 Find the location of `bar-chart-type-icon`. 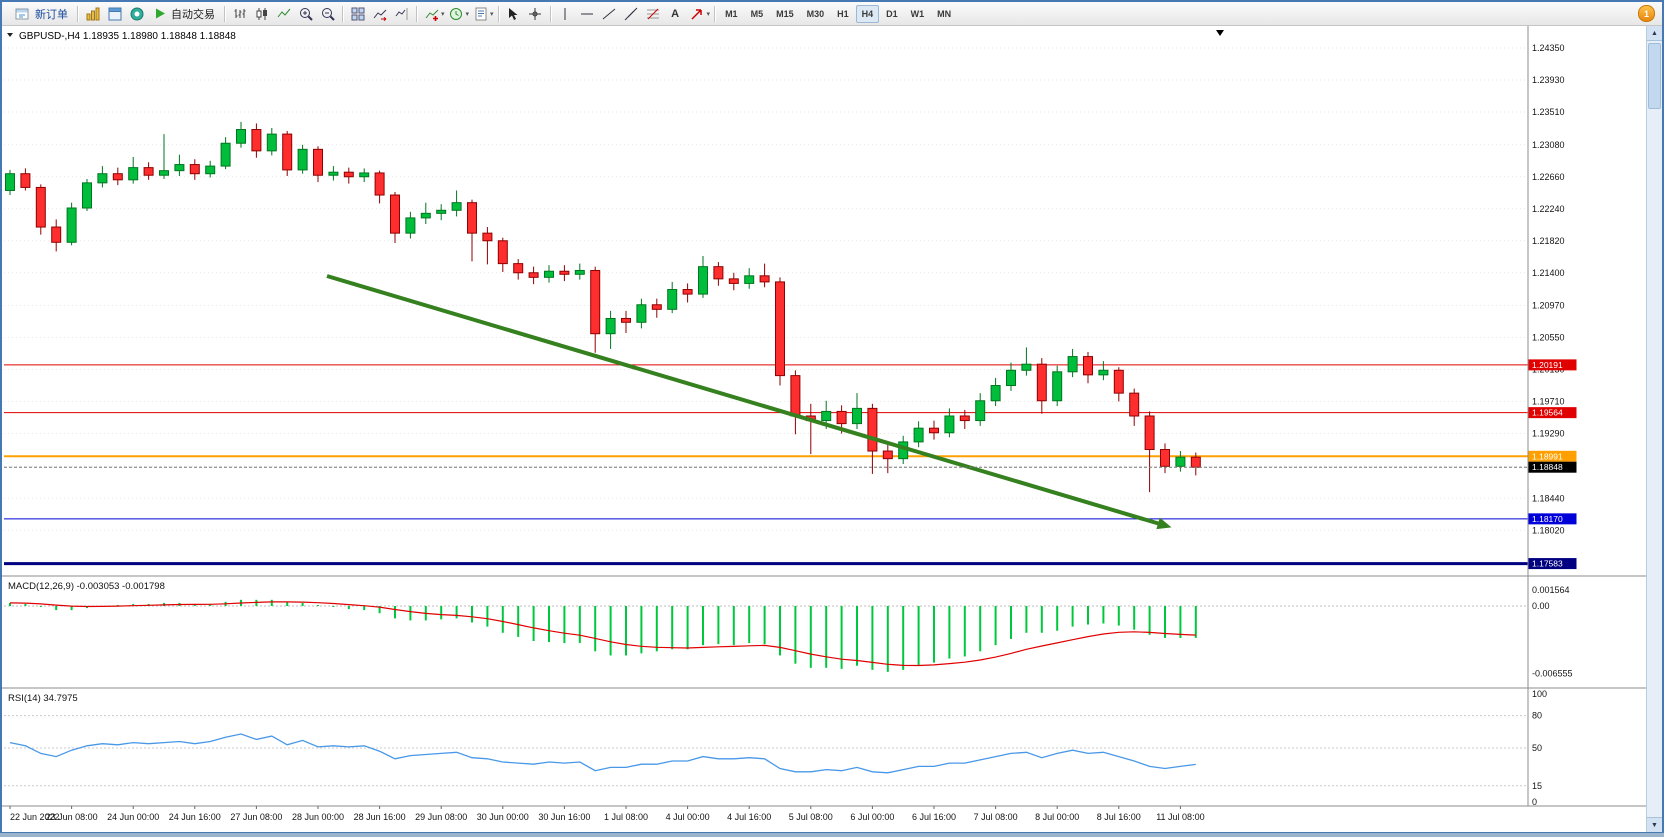

bar-chart-type-icon is located at coordinates (239, 13).